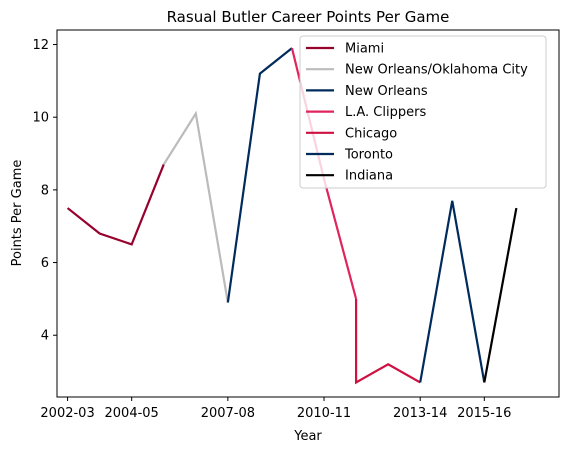 The height and width of the screenshot is (453, 566). I want to click on x-tick-label-1: 2004-05, so click(132, 413).